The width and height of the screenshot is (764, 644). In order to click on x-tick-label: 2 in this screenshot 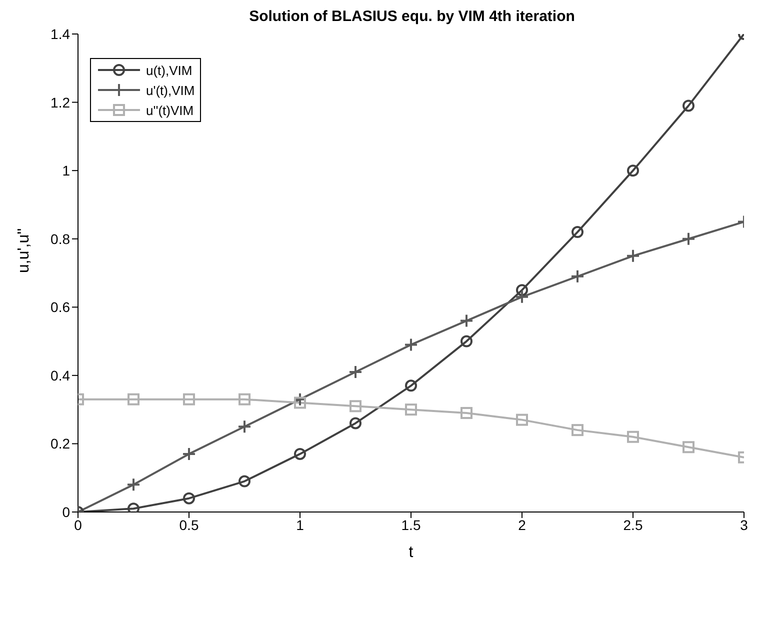, I will do `click(522, 524)`.